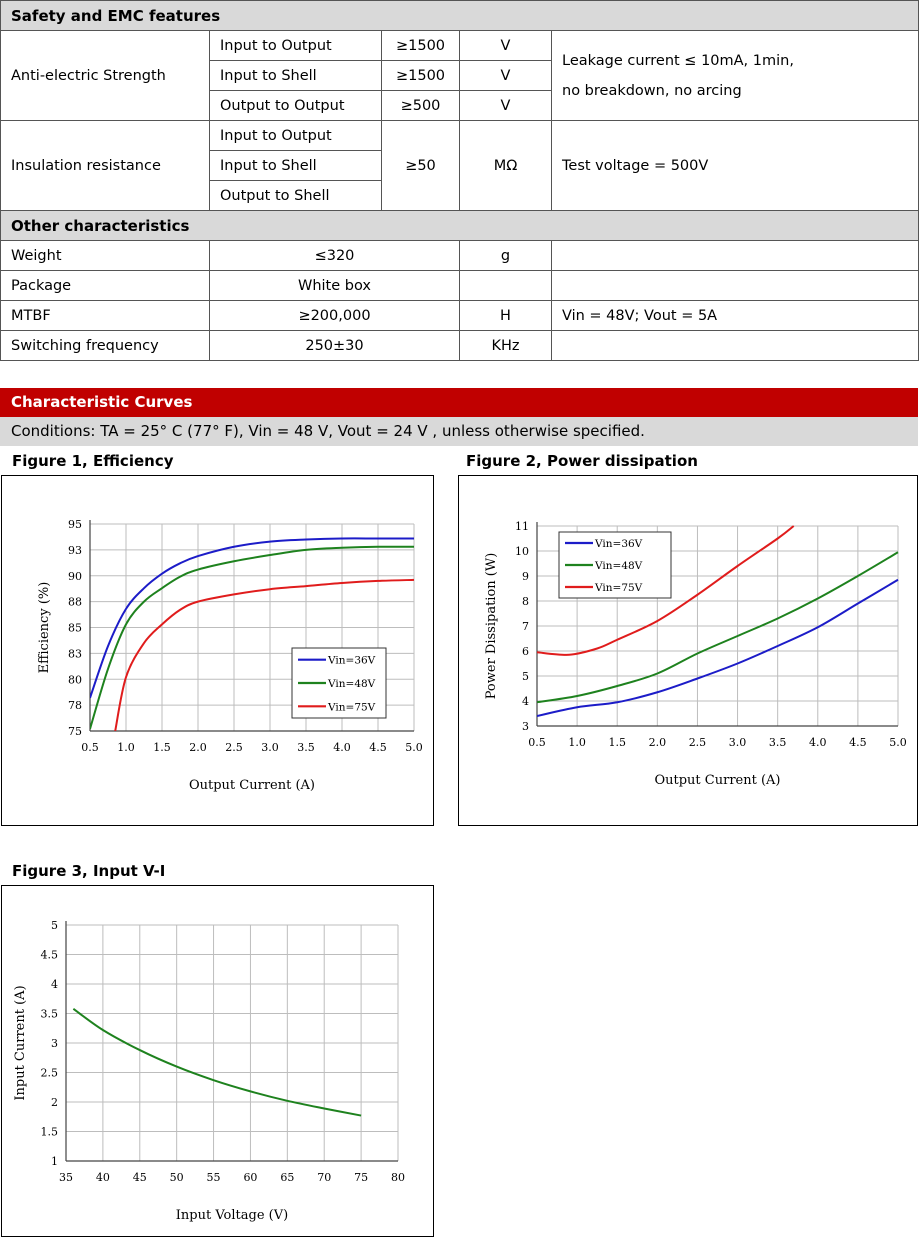 The height and width of the screenshot is (1257, 920). I want to click on x-tick-label: 45, so click(140, 1177).